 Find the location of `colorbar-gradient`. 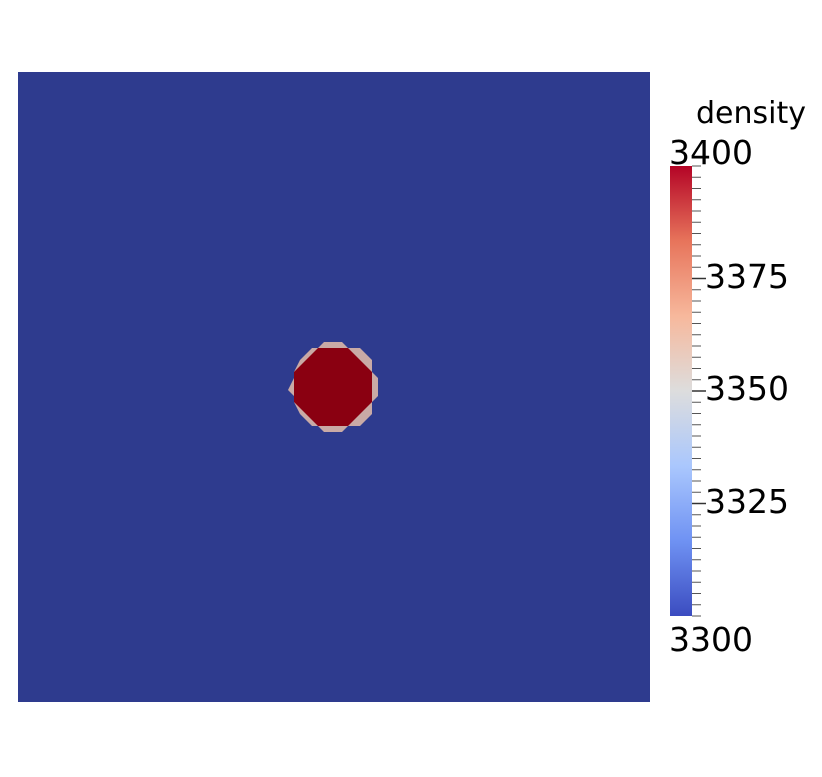

colorbar-gradient is located at coordinates (681, 391).